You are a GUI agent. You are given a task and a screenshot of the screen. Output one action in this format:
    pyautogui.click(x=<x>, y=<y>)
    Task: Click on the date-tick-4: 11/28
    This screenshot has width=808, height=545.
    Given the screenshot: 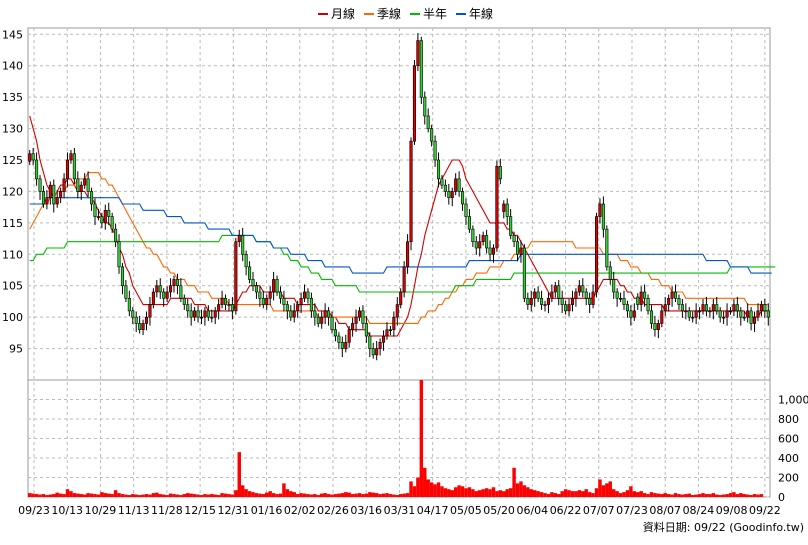 What is the action you would take?
    pyautogui.click(x=167, y=510)
    